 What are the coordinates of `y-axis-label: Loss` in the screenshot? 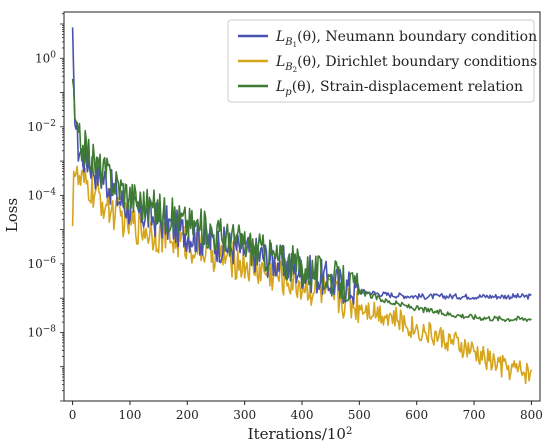 It's located at (12, 215).